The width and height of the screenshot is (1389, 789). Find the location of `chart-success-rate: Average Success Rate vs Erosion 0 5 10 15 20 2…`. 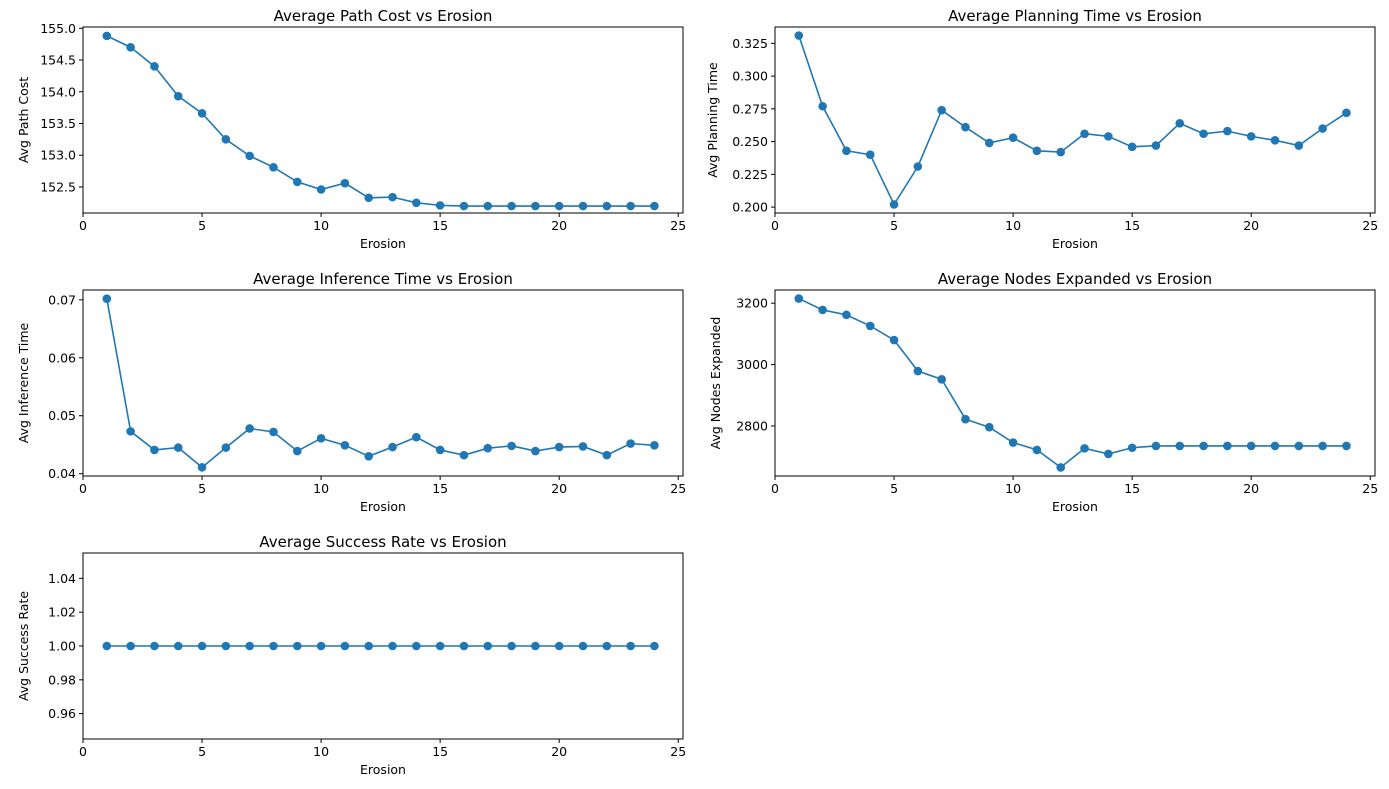

chart-success-rate: Average Success Rate vs Erosion 0 5 10 15 20 2… is located at coordinates (351, 655).